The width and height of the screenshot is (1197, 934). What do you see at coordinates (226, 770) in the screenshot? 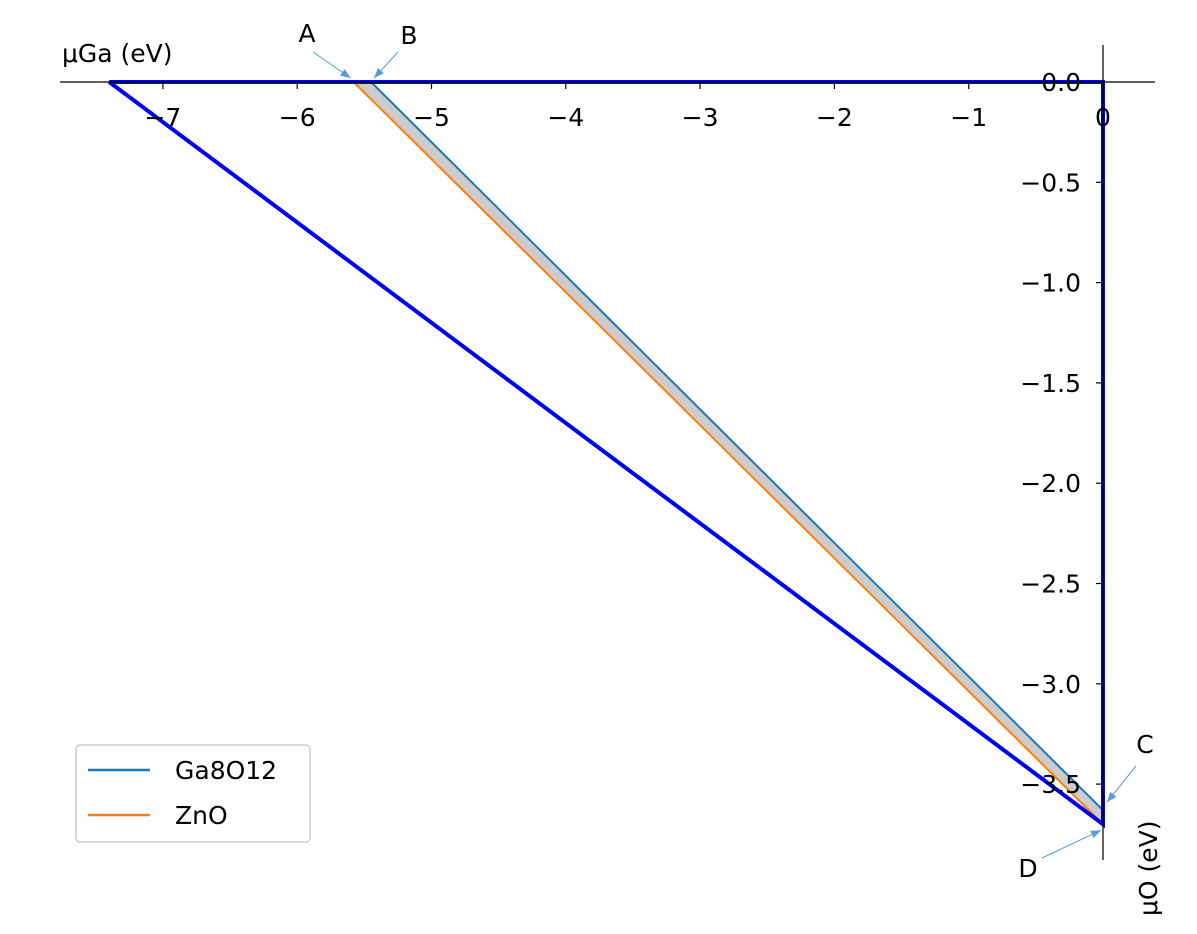
I see `legend-label-ga8o12: Ga8O12` at bounding box center [226, 770].